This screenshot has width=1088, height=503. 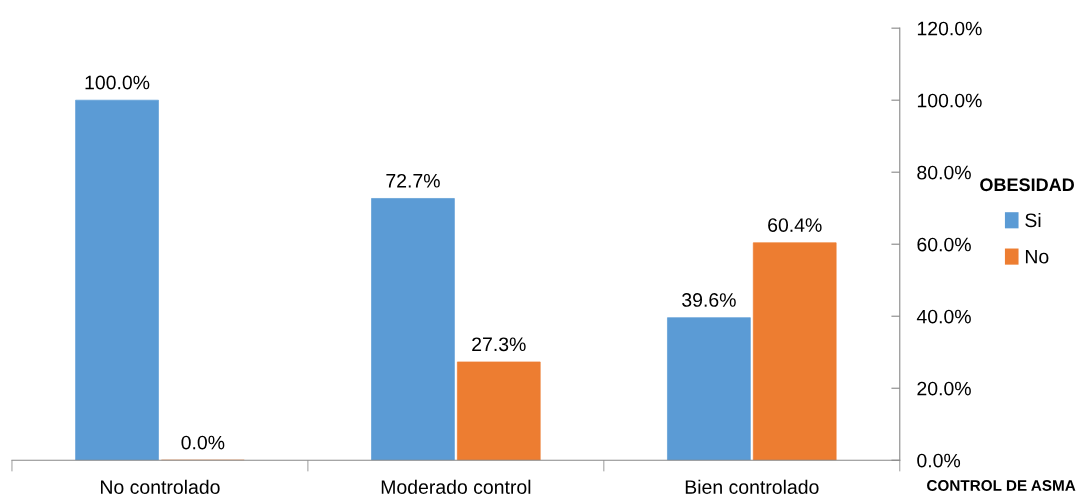 I want to click on data-label: 100.0%, so click(x=117, y=82).